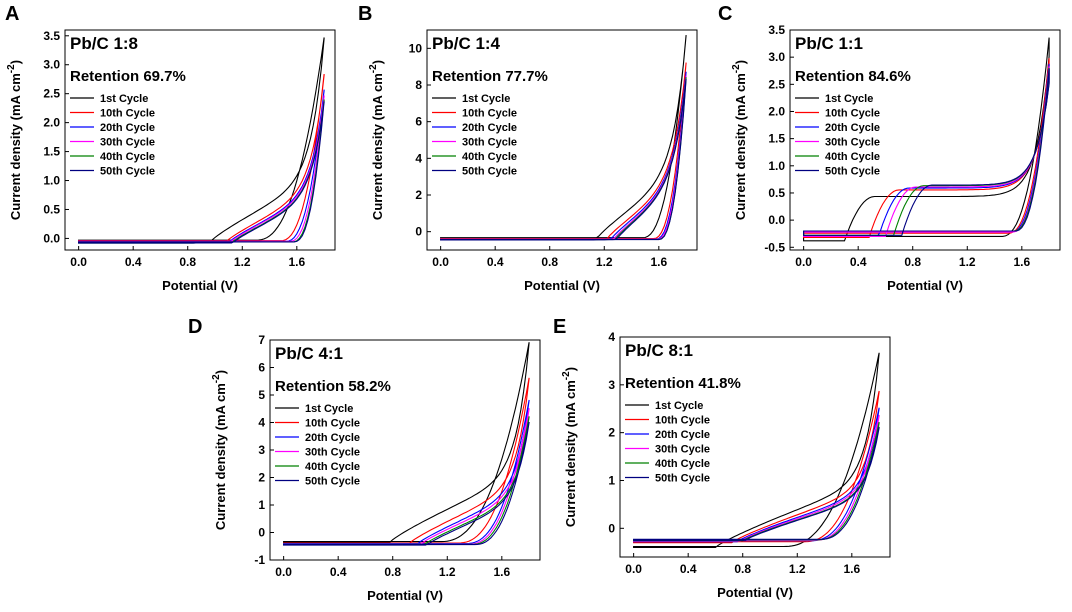 Image resolution: width=1072 pixels, height=612 pixels. What do you see at coordinates (659, 350) in the screenshot?
I see `chart-title: Pb/C 8:1` at bounding box center [659, 350].